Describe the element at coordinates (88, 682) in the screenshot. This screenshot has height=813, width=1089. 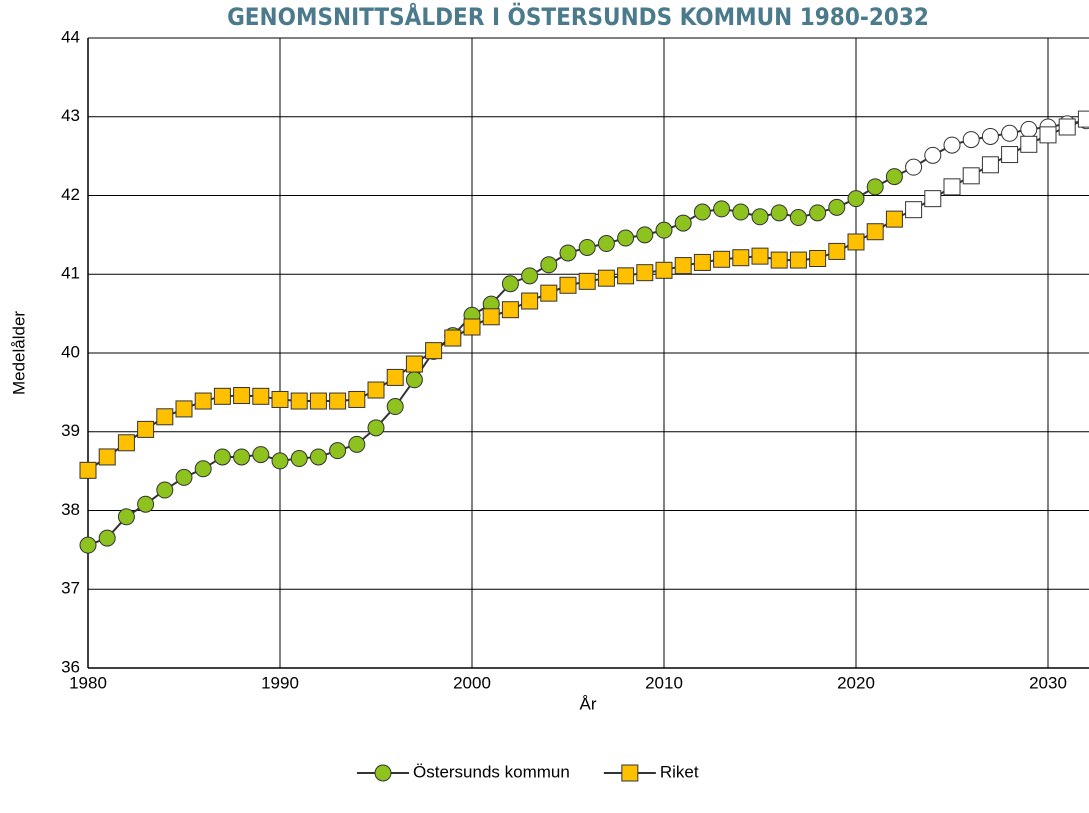
I see `x-tick-label: 1980` at that location.